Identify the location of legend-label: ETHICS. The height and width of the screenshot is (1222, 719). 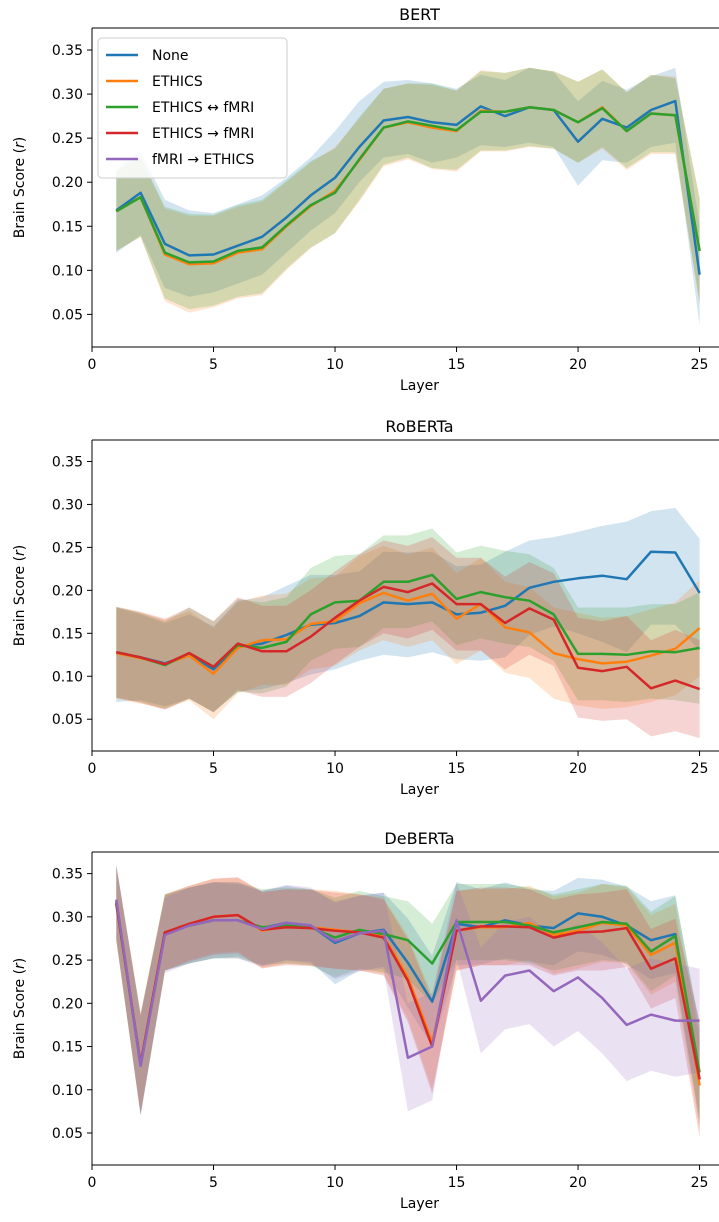
(177, 82).